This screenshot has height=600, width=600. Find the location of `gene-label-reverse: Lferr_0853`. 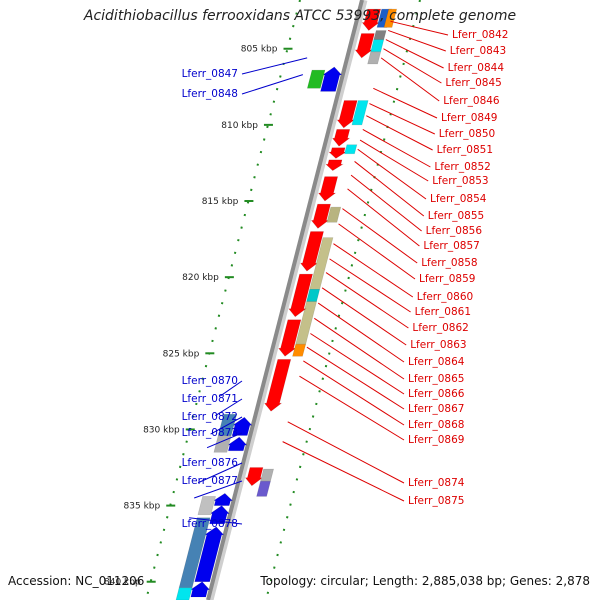

gene-label-reverse: Lferr_0853 is located at coordinates (460, 181).